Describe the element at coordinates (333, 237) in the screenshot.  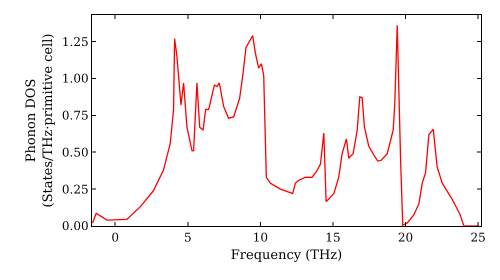
I see `x-tick-label: 15` at that location.